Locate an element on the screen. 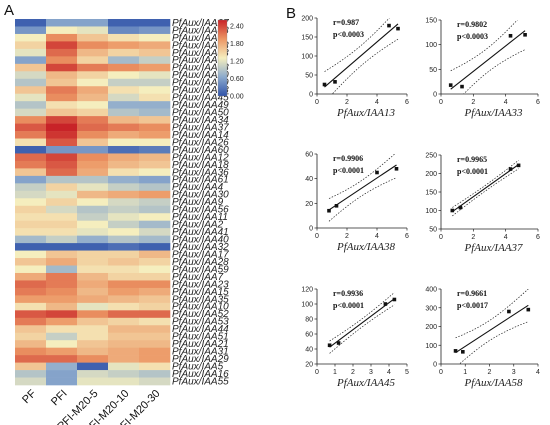 Image resolution: width=550 pixels, height=425 pixels. gene-label: PfAux/IAA11 is located at coordinates (200, 217).